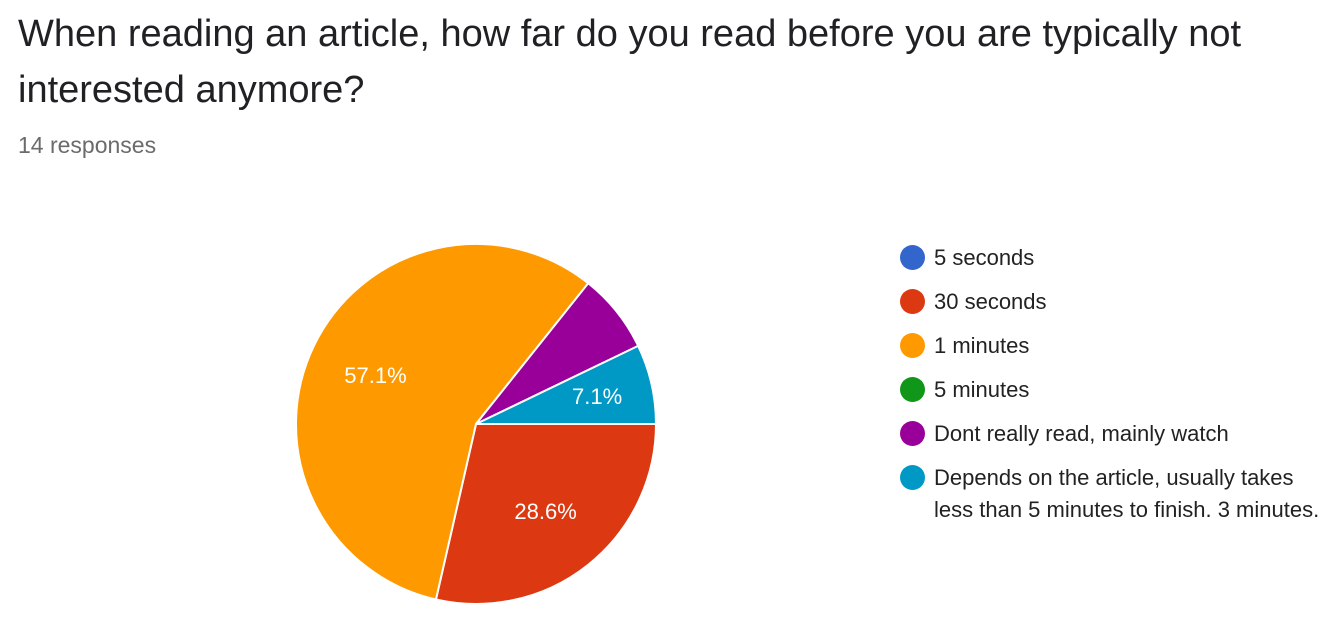 Image resolution: width=1344 pixels, height=628 pixels. Describe the element at coordinates (597, 396) in the screenshot. I see `pie-slice-label-5: 7.1%` at that location.